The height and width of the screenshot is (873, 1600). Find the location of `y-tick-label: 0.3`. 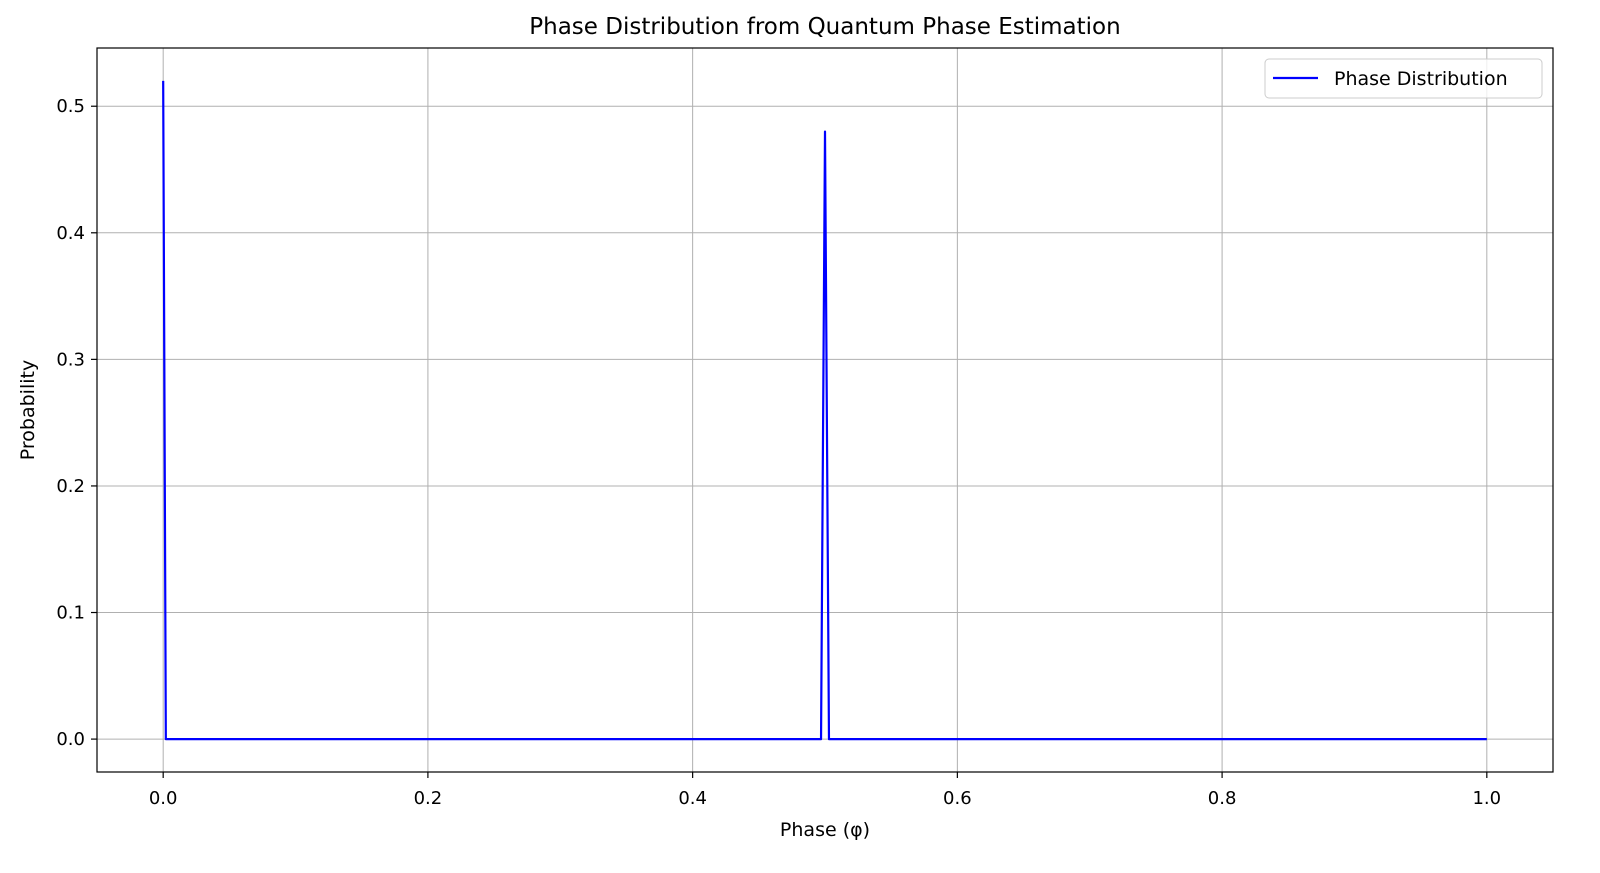

y-tick-label: 0.3 is located at coordinates (70, 359).